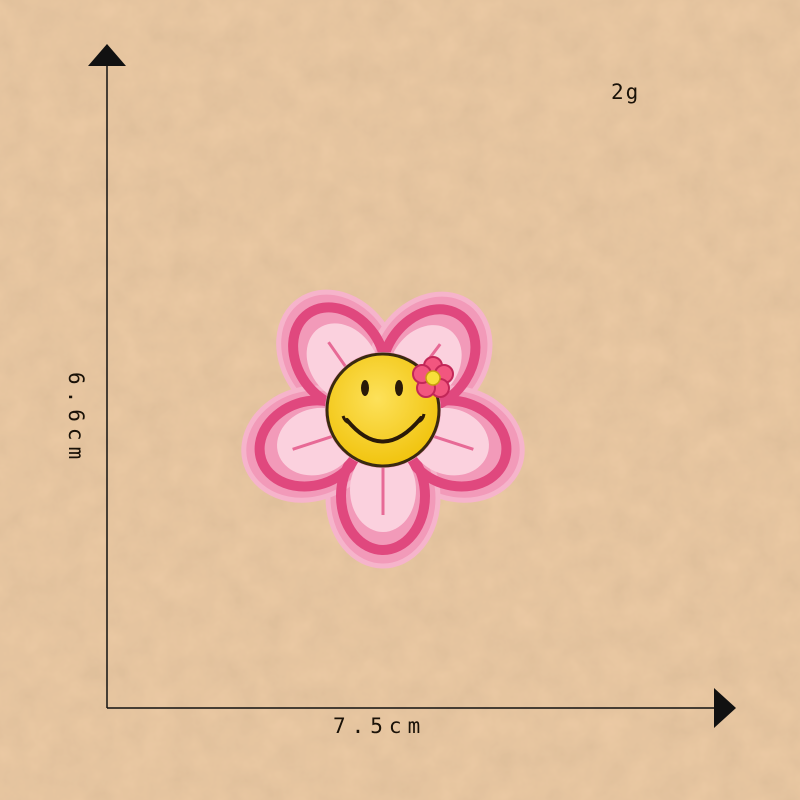 This screenshot has width=800, height=800. What do you see at coordinates (380, 726) in the screenshot?
I see `width-dimension-label: 7.5cm` at bounding box center [380, 726].